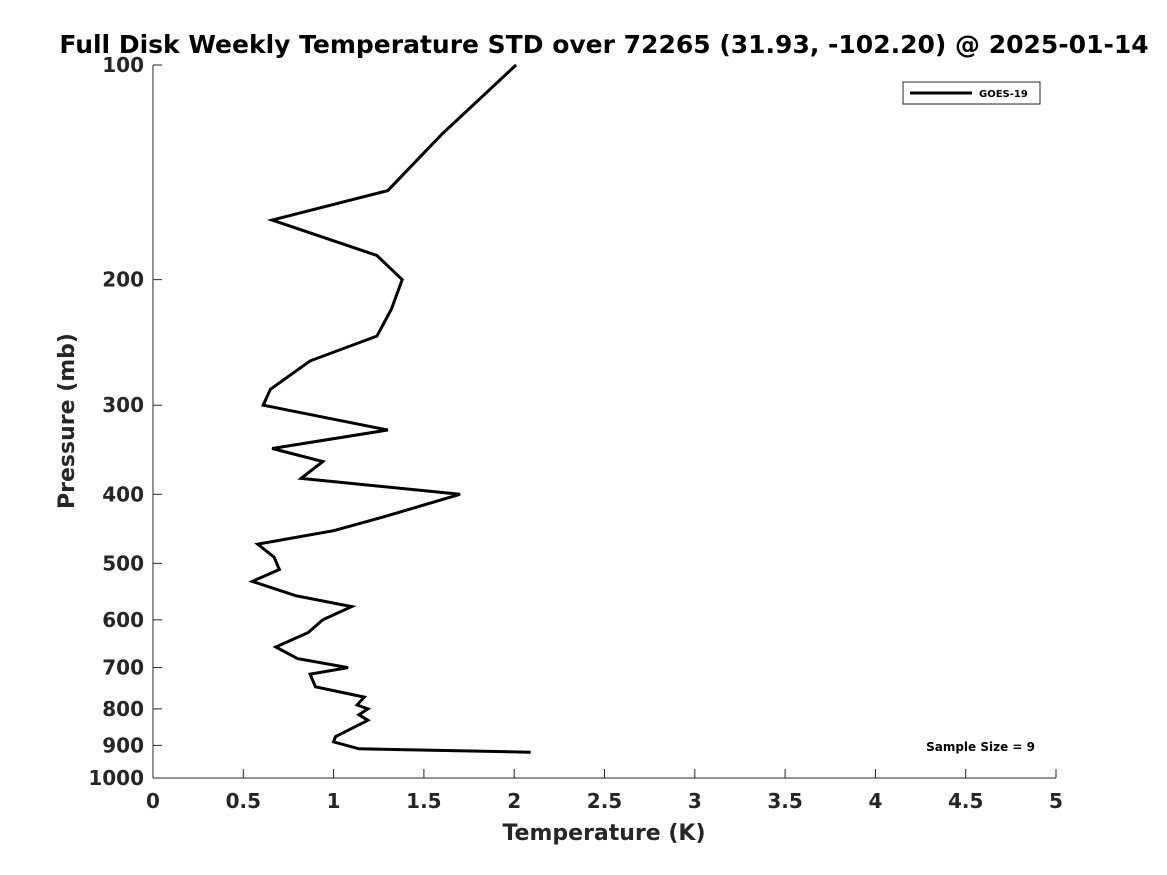  I want to click on y-tick-label: 600, so click(123, 620).